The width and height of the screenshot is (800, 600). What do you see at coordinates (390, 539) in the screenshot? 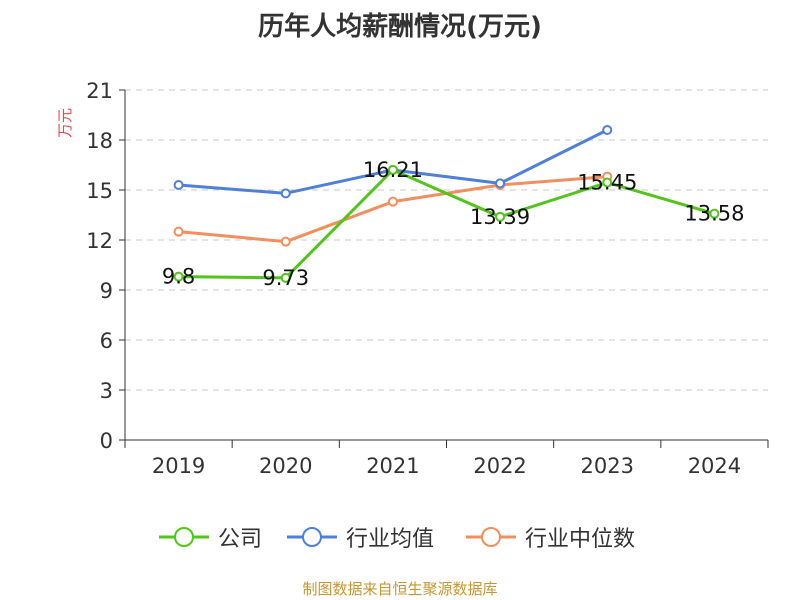
I see `legend-label: 行业均值` at bounding box center [390, 539].